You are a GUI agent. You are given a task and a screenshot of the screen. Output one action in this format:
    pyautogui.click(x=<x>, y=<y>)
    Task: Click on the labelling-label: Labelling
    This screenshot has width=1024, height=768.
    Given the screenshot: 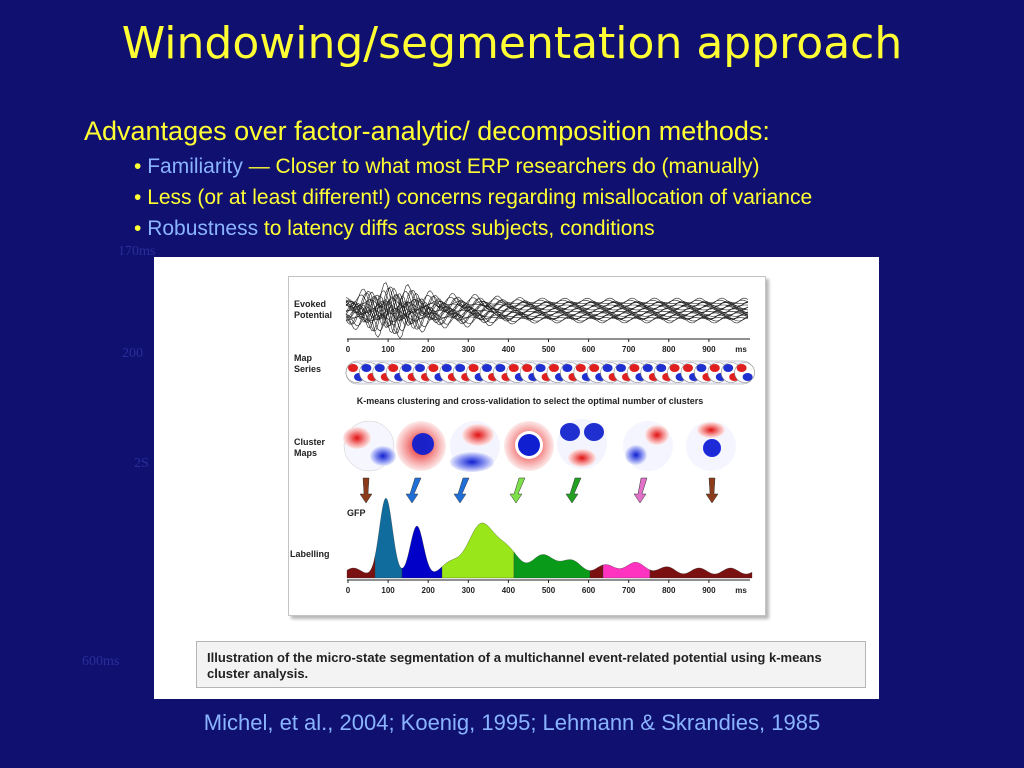 What is the action you would take?
    pyautogui.click(x=310, y=554)
    